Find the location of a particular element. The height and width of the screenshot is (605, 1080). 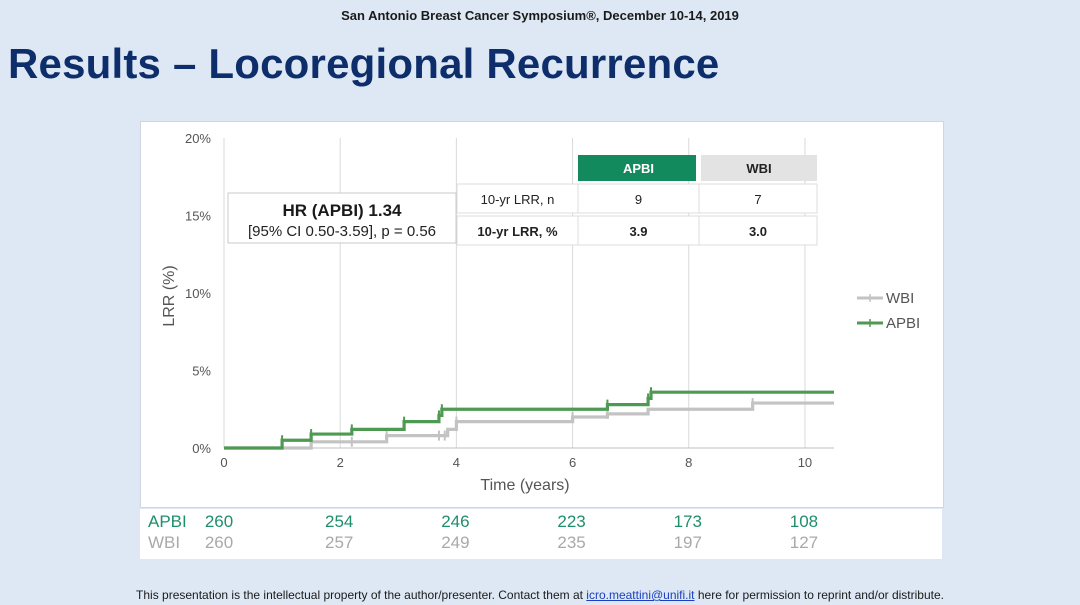

header-apbi-label: APBI is located at coordinates (638, 168).